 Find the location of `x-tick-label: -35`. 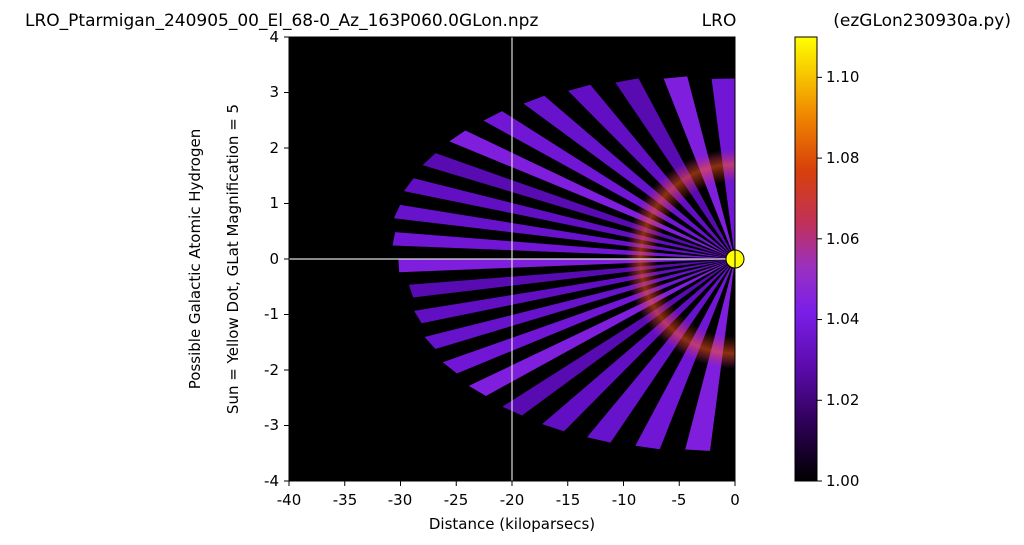

x-tick-label: -35 is located at coordinates (345, 500).